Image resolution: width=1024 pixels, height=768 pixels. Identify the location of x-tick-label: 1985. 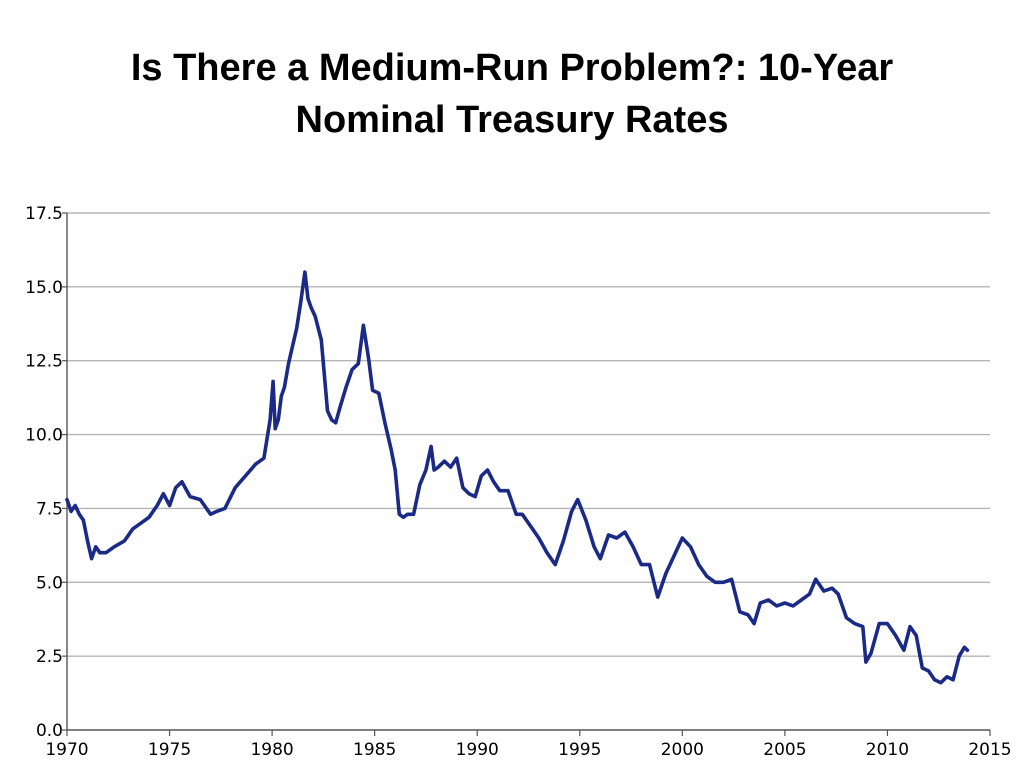
(374, 750).